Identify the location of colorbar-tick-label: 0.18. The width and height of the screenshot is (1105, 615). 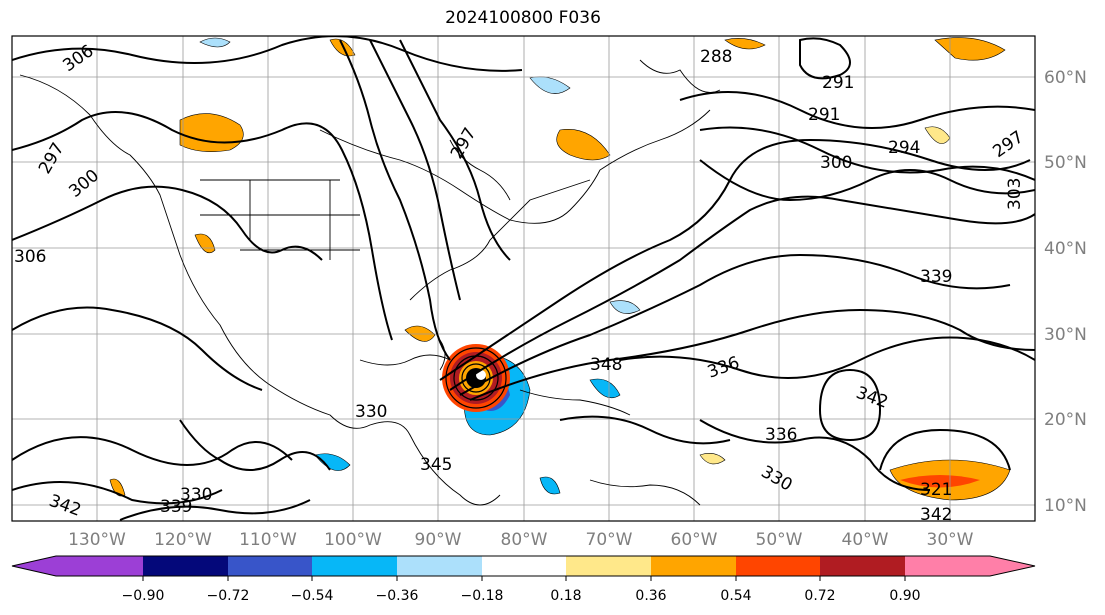
(565, 596).